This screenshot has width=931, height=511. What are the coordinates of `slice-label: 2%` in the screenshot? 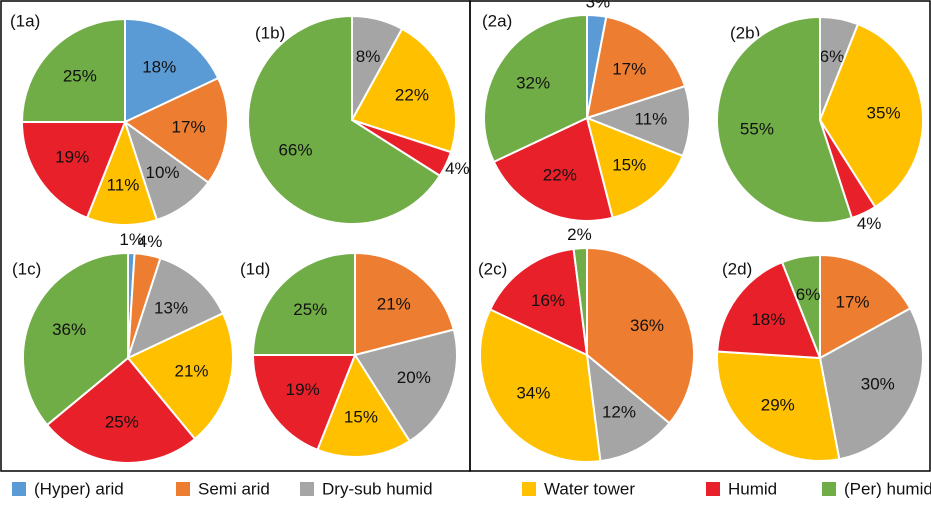 It's located at (579, 234).